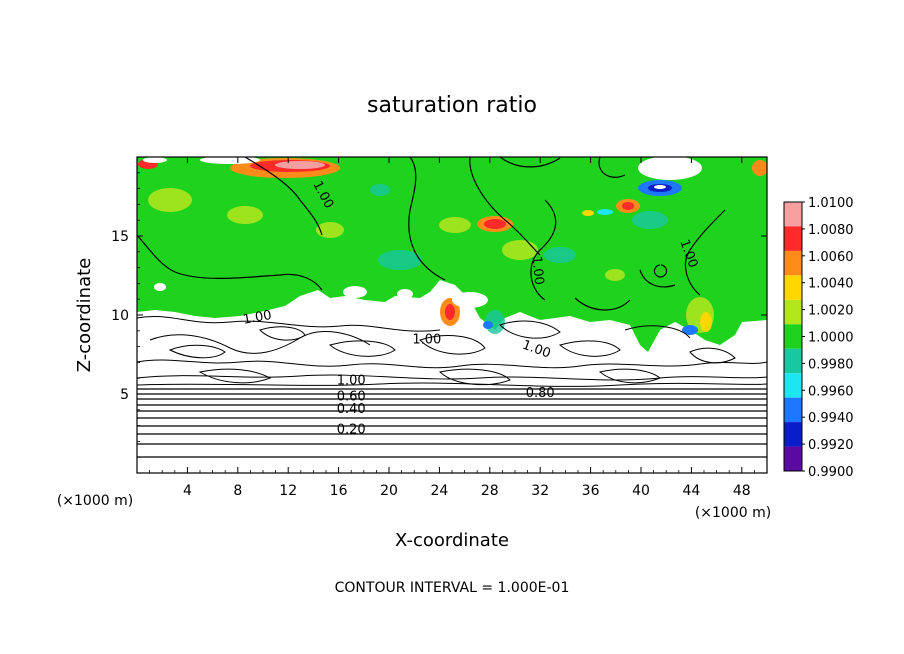 The image size is (904, 654). What do you see at coordinates (540, 491) in the screenshot?
I see `x-tick-label: 32` at bounding box center [540, 491].